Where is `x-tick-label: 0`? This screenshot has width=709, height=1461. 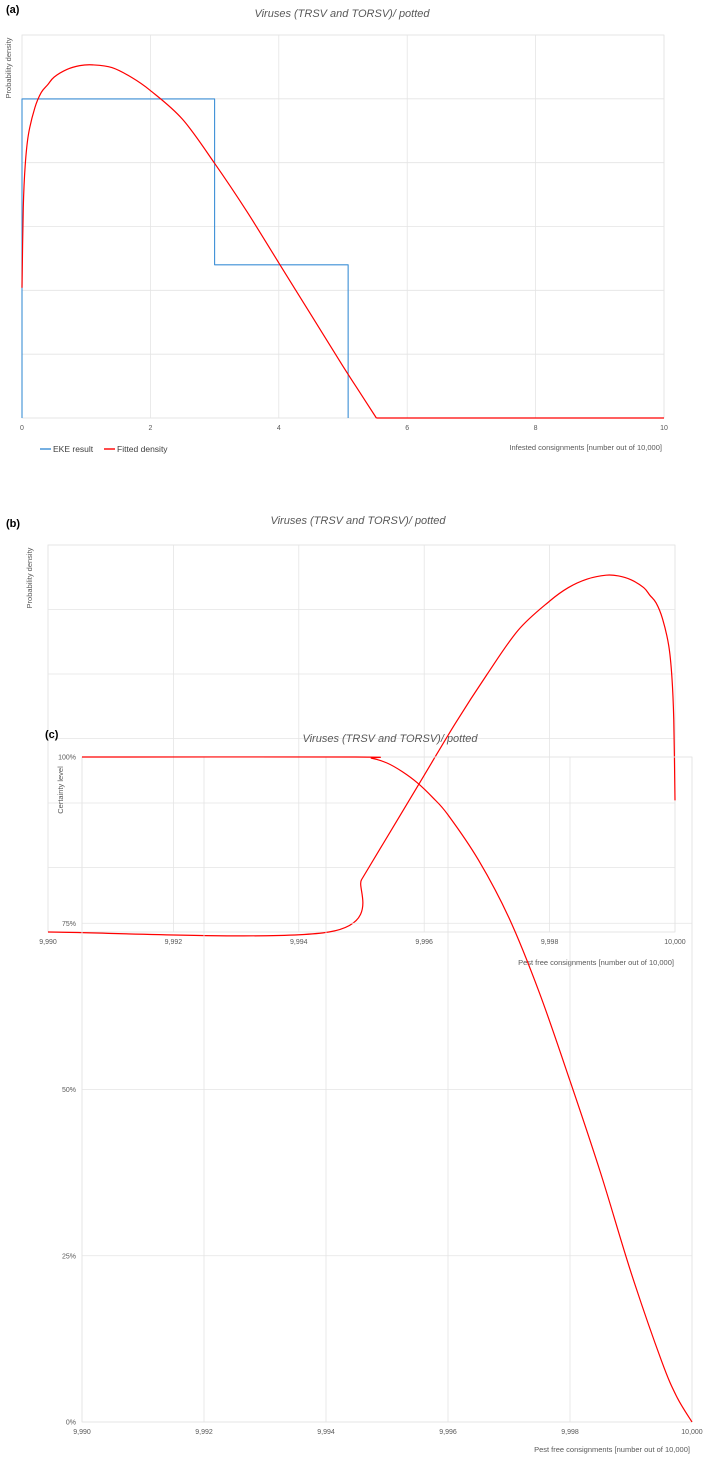 x-tick-label: 0 is located at coordinates (22, 428).